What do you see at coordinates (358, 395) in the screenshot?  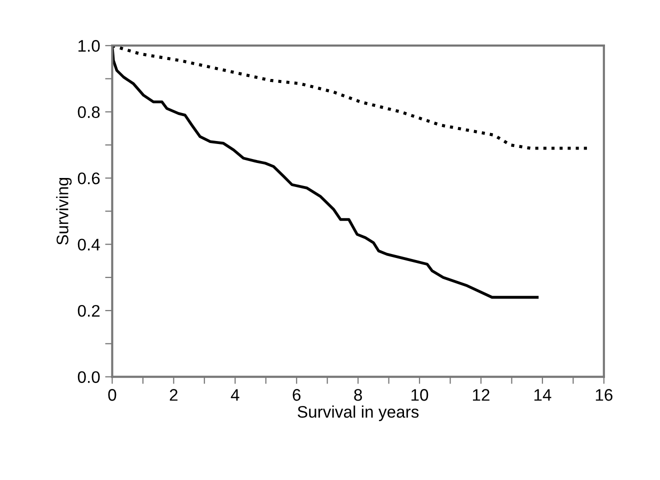 I see `x-tick-label: 8` at bounding box center [358, 395].